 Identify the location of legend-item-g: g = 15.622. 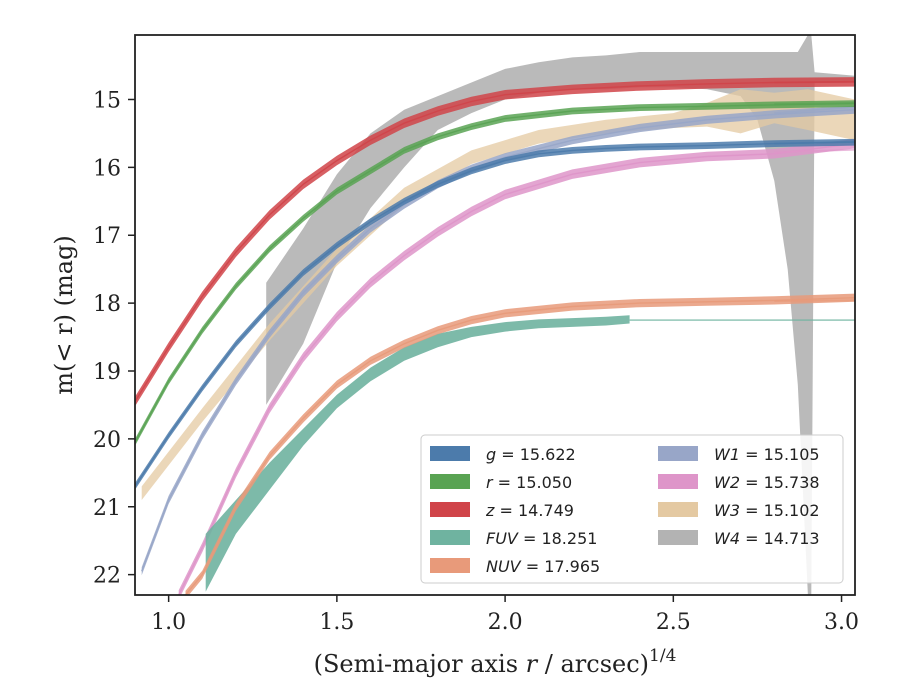
(503, 454).